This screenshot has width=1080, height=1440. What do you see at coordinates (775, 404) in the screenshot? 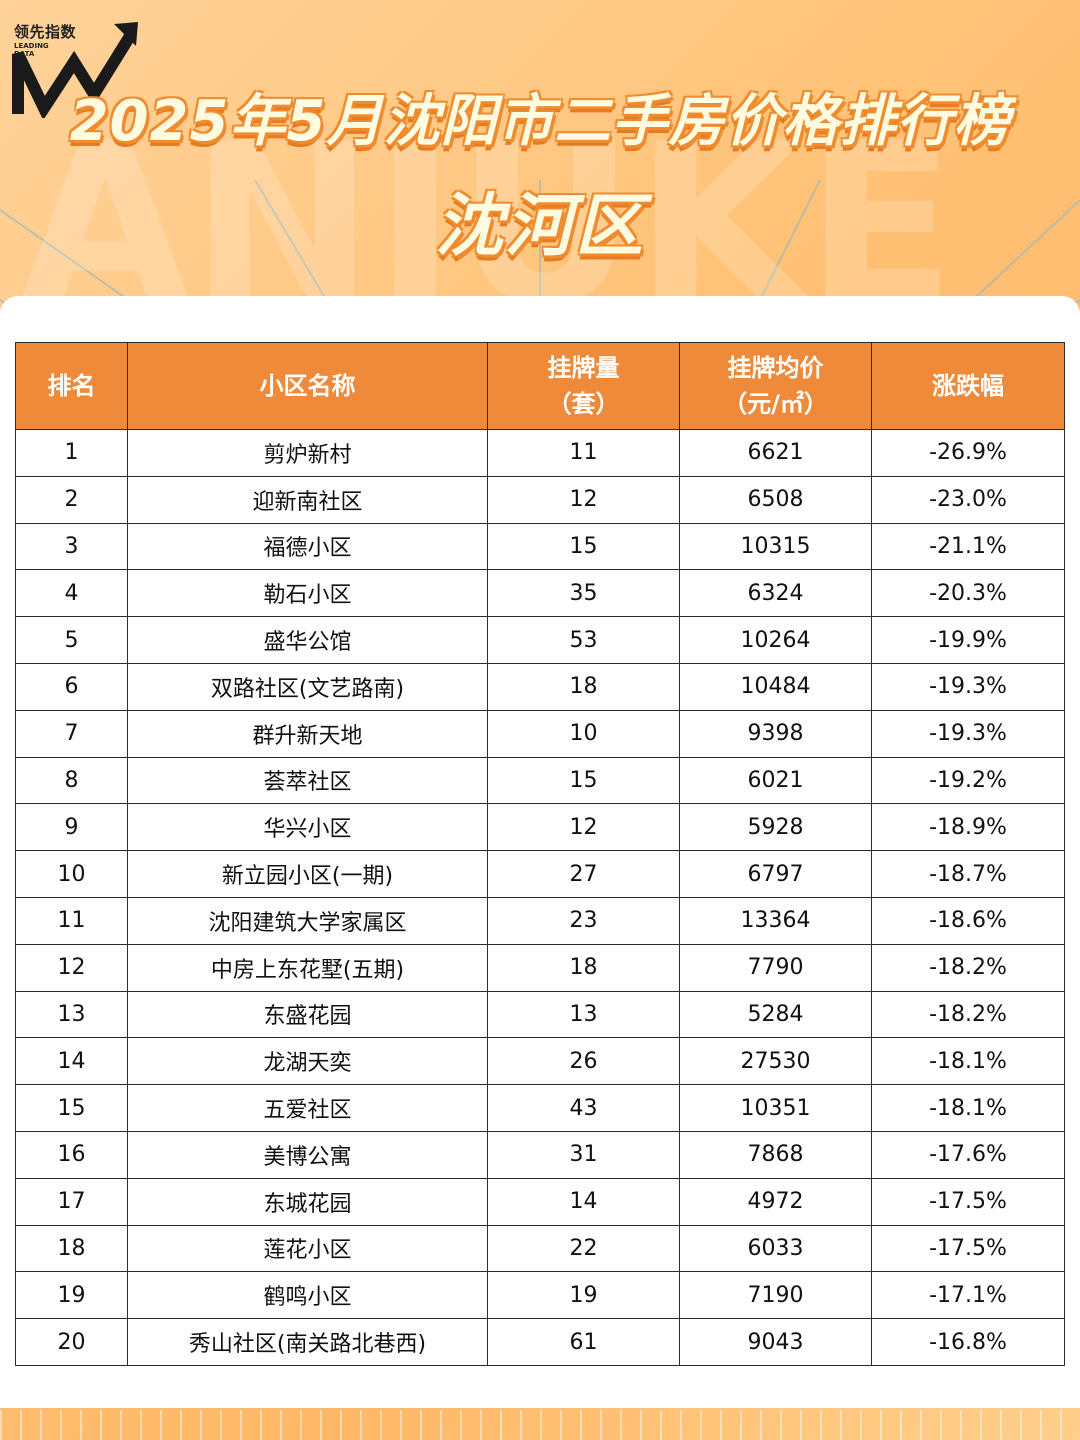
I see `header-price-line2: （元/㎡）` at bounding box center [775, 404].